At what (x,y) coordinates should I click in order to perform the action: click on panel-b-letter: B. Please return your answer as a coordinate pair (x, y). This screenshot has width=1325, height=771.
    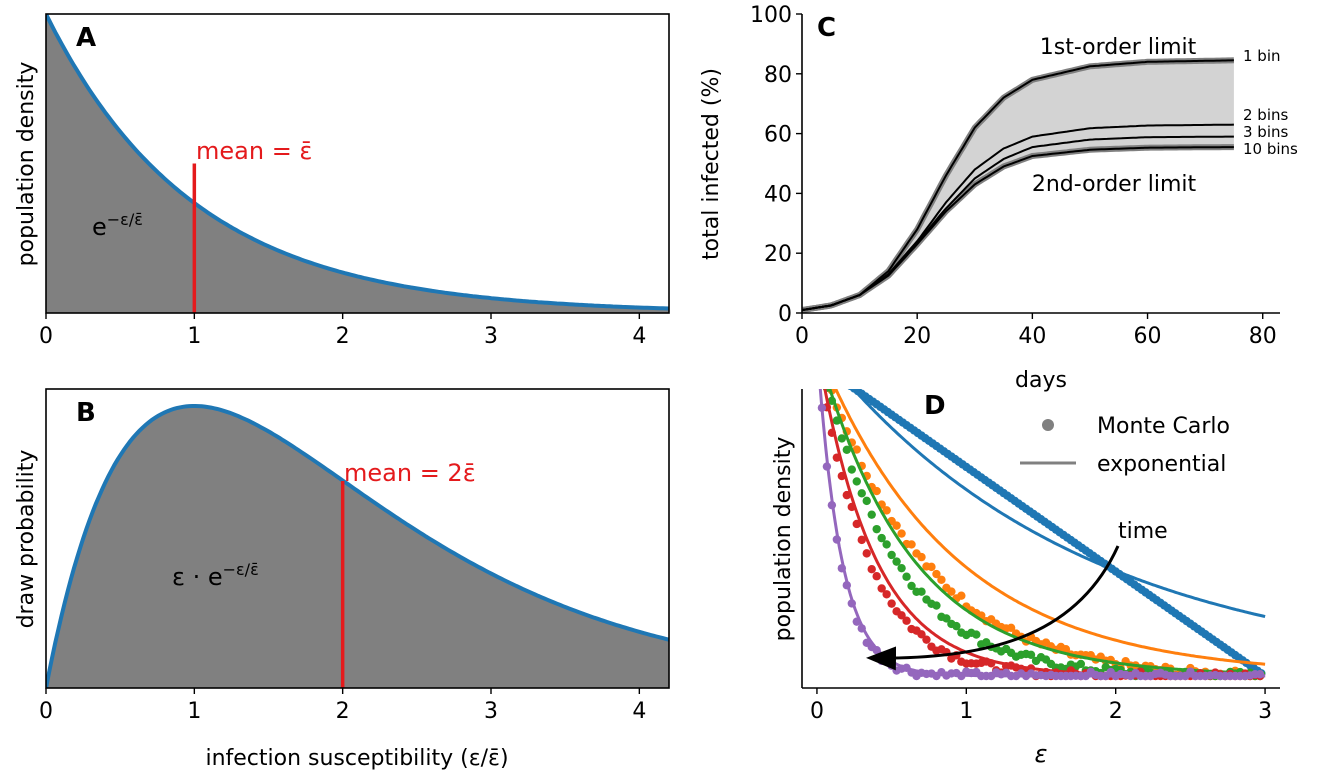
    Looking at the image, I should click on (86, 413).